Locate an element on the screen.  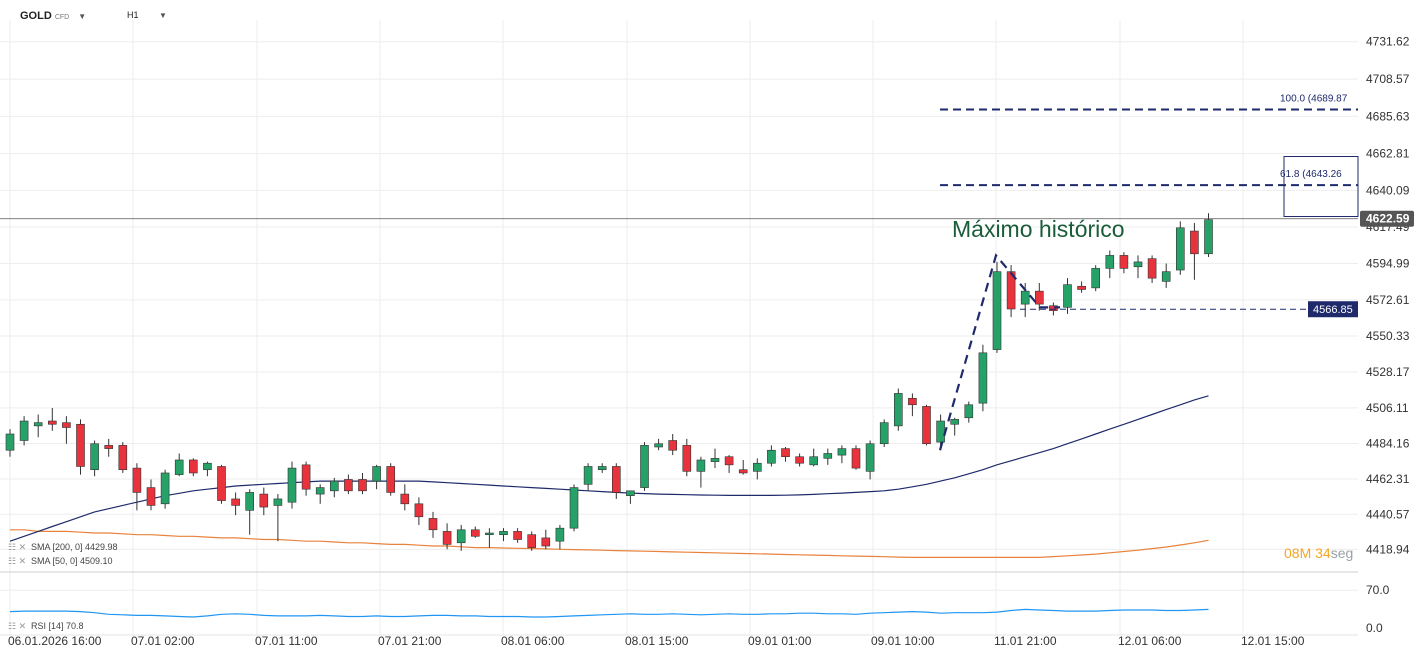
timeframe-label: H1 is located at coordinates (133, 15).